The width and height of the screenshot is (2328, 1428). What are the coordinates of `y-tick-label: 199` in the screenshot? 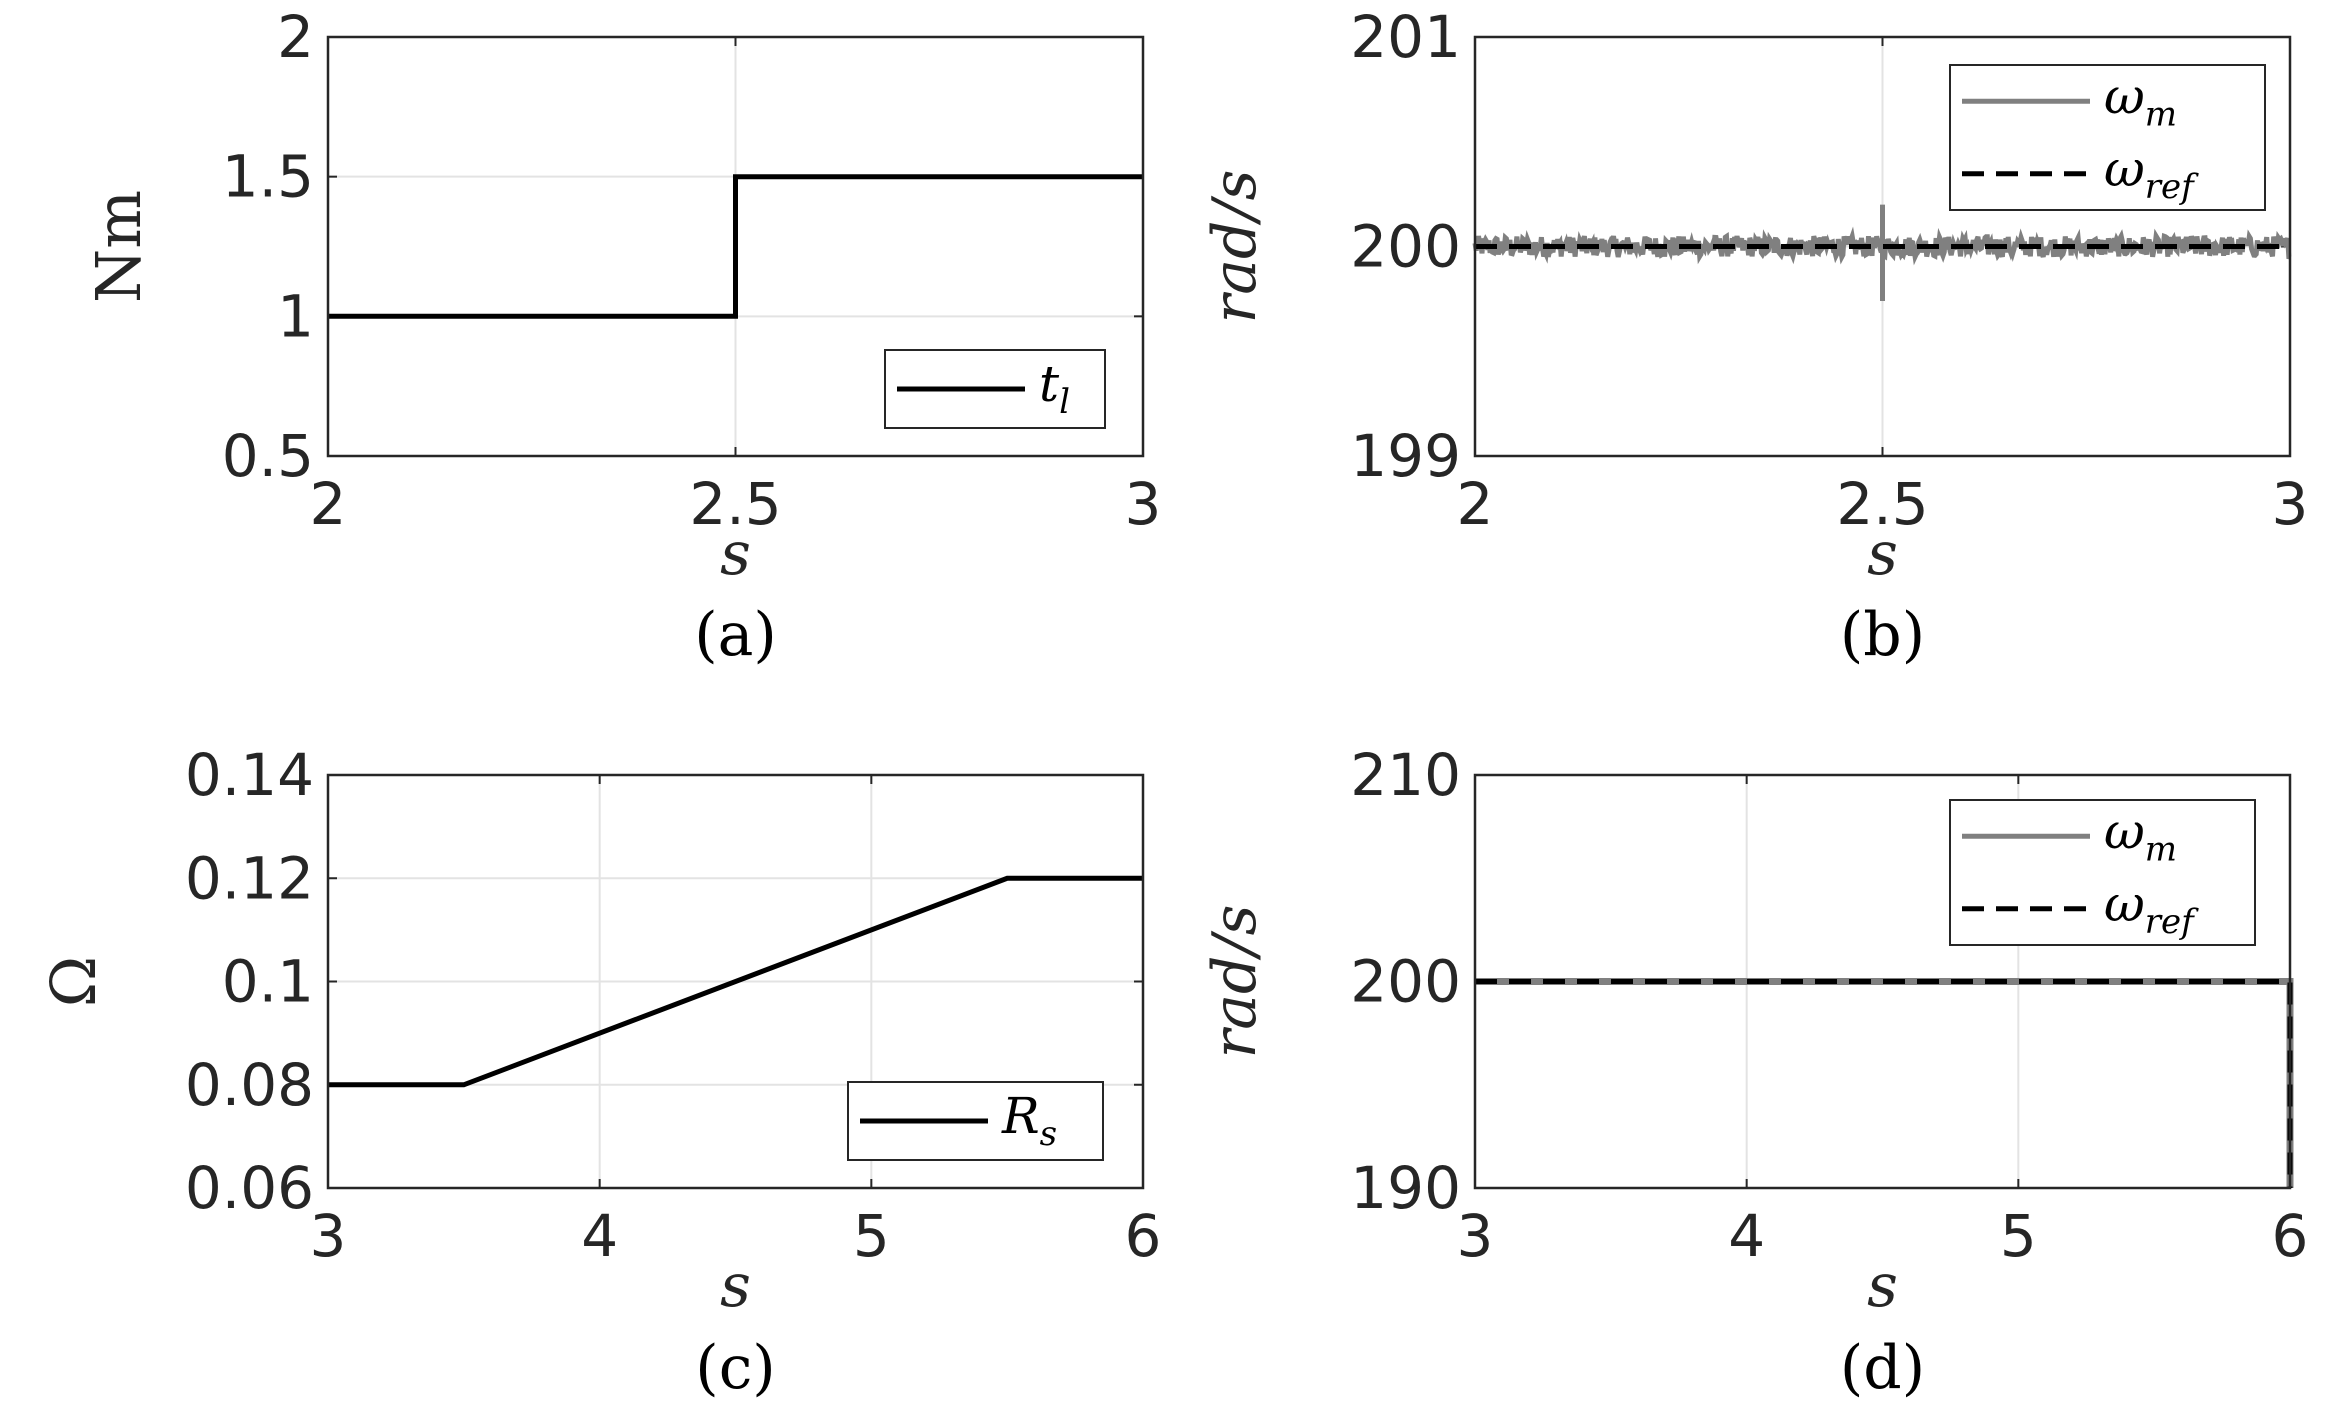 It's located at (1405, 456).